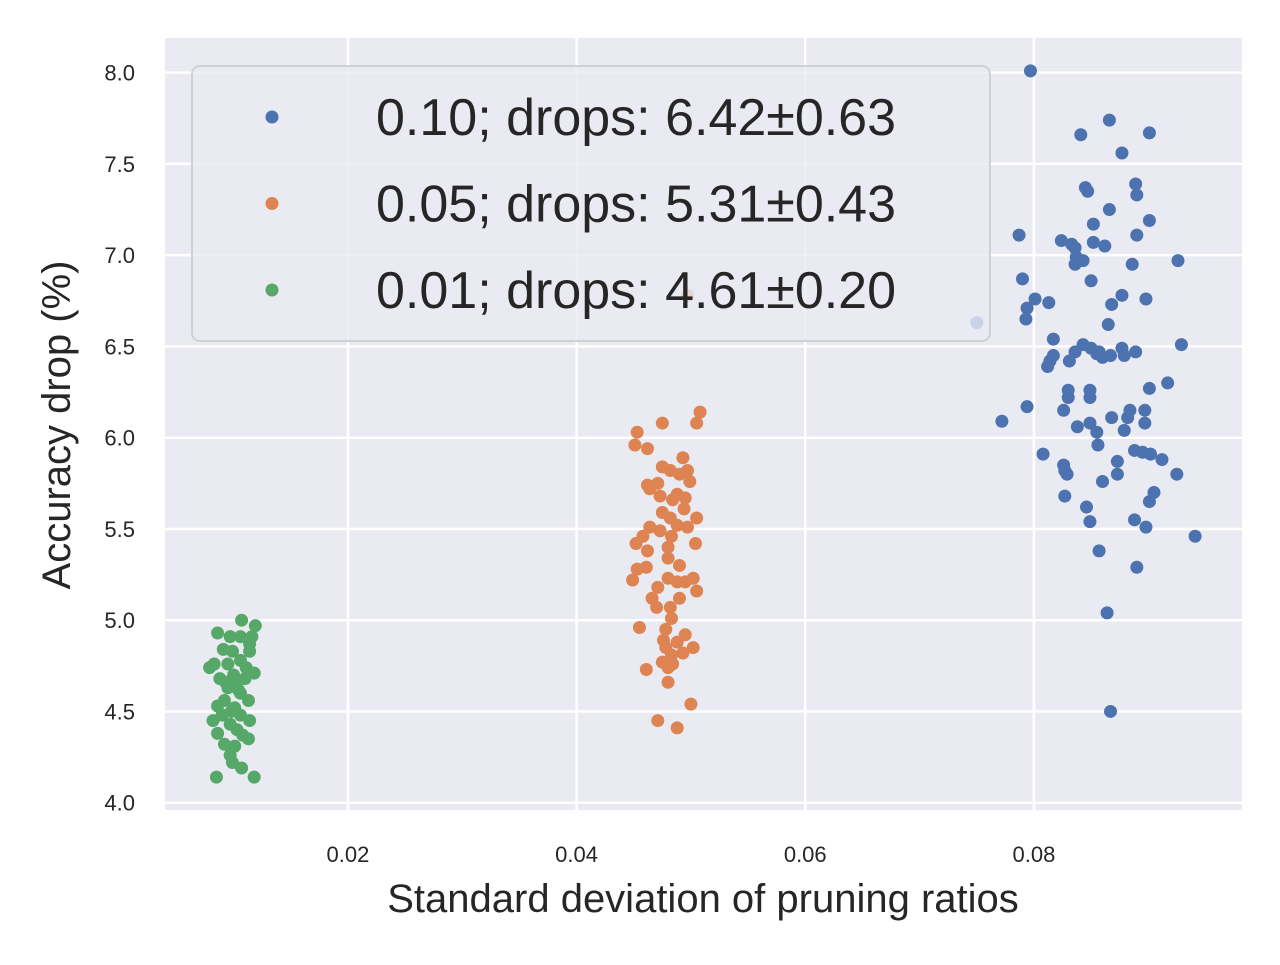 This screenshot has width=1280, height=965. I want to click on y-axis-label: Accuracy drop (%), so click(57, 425).